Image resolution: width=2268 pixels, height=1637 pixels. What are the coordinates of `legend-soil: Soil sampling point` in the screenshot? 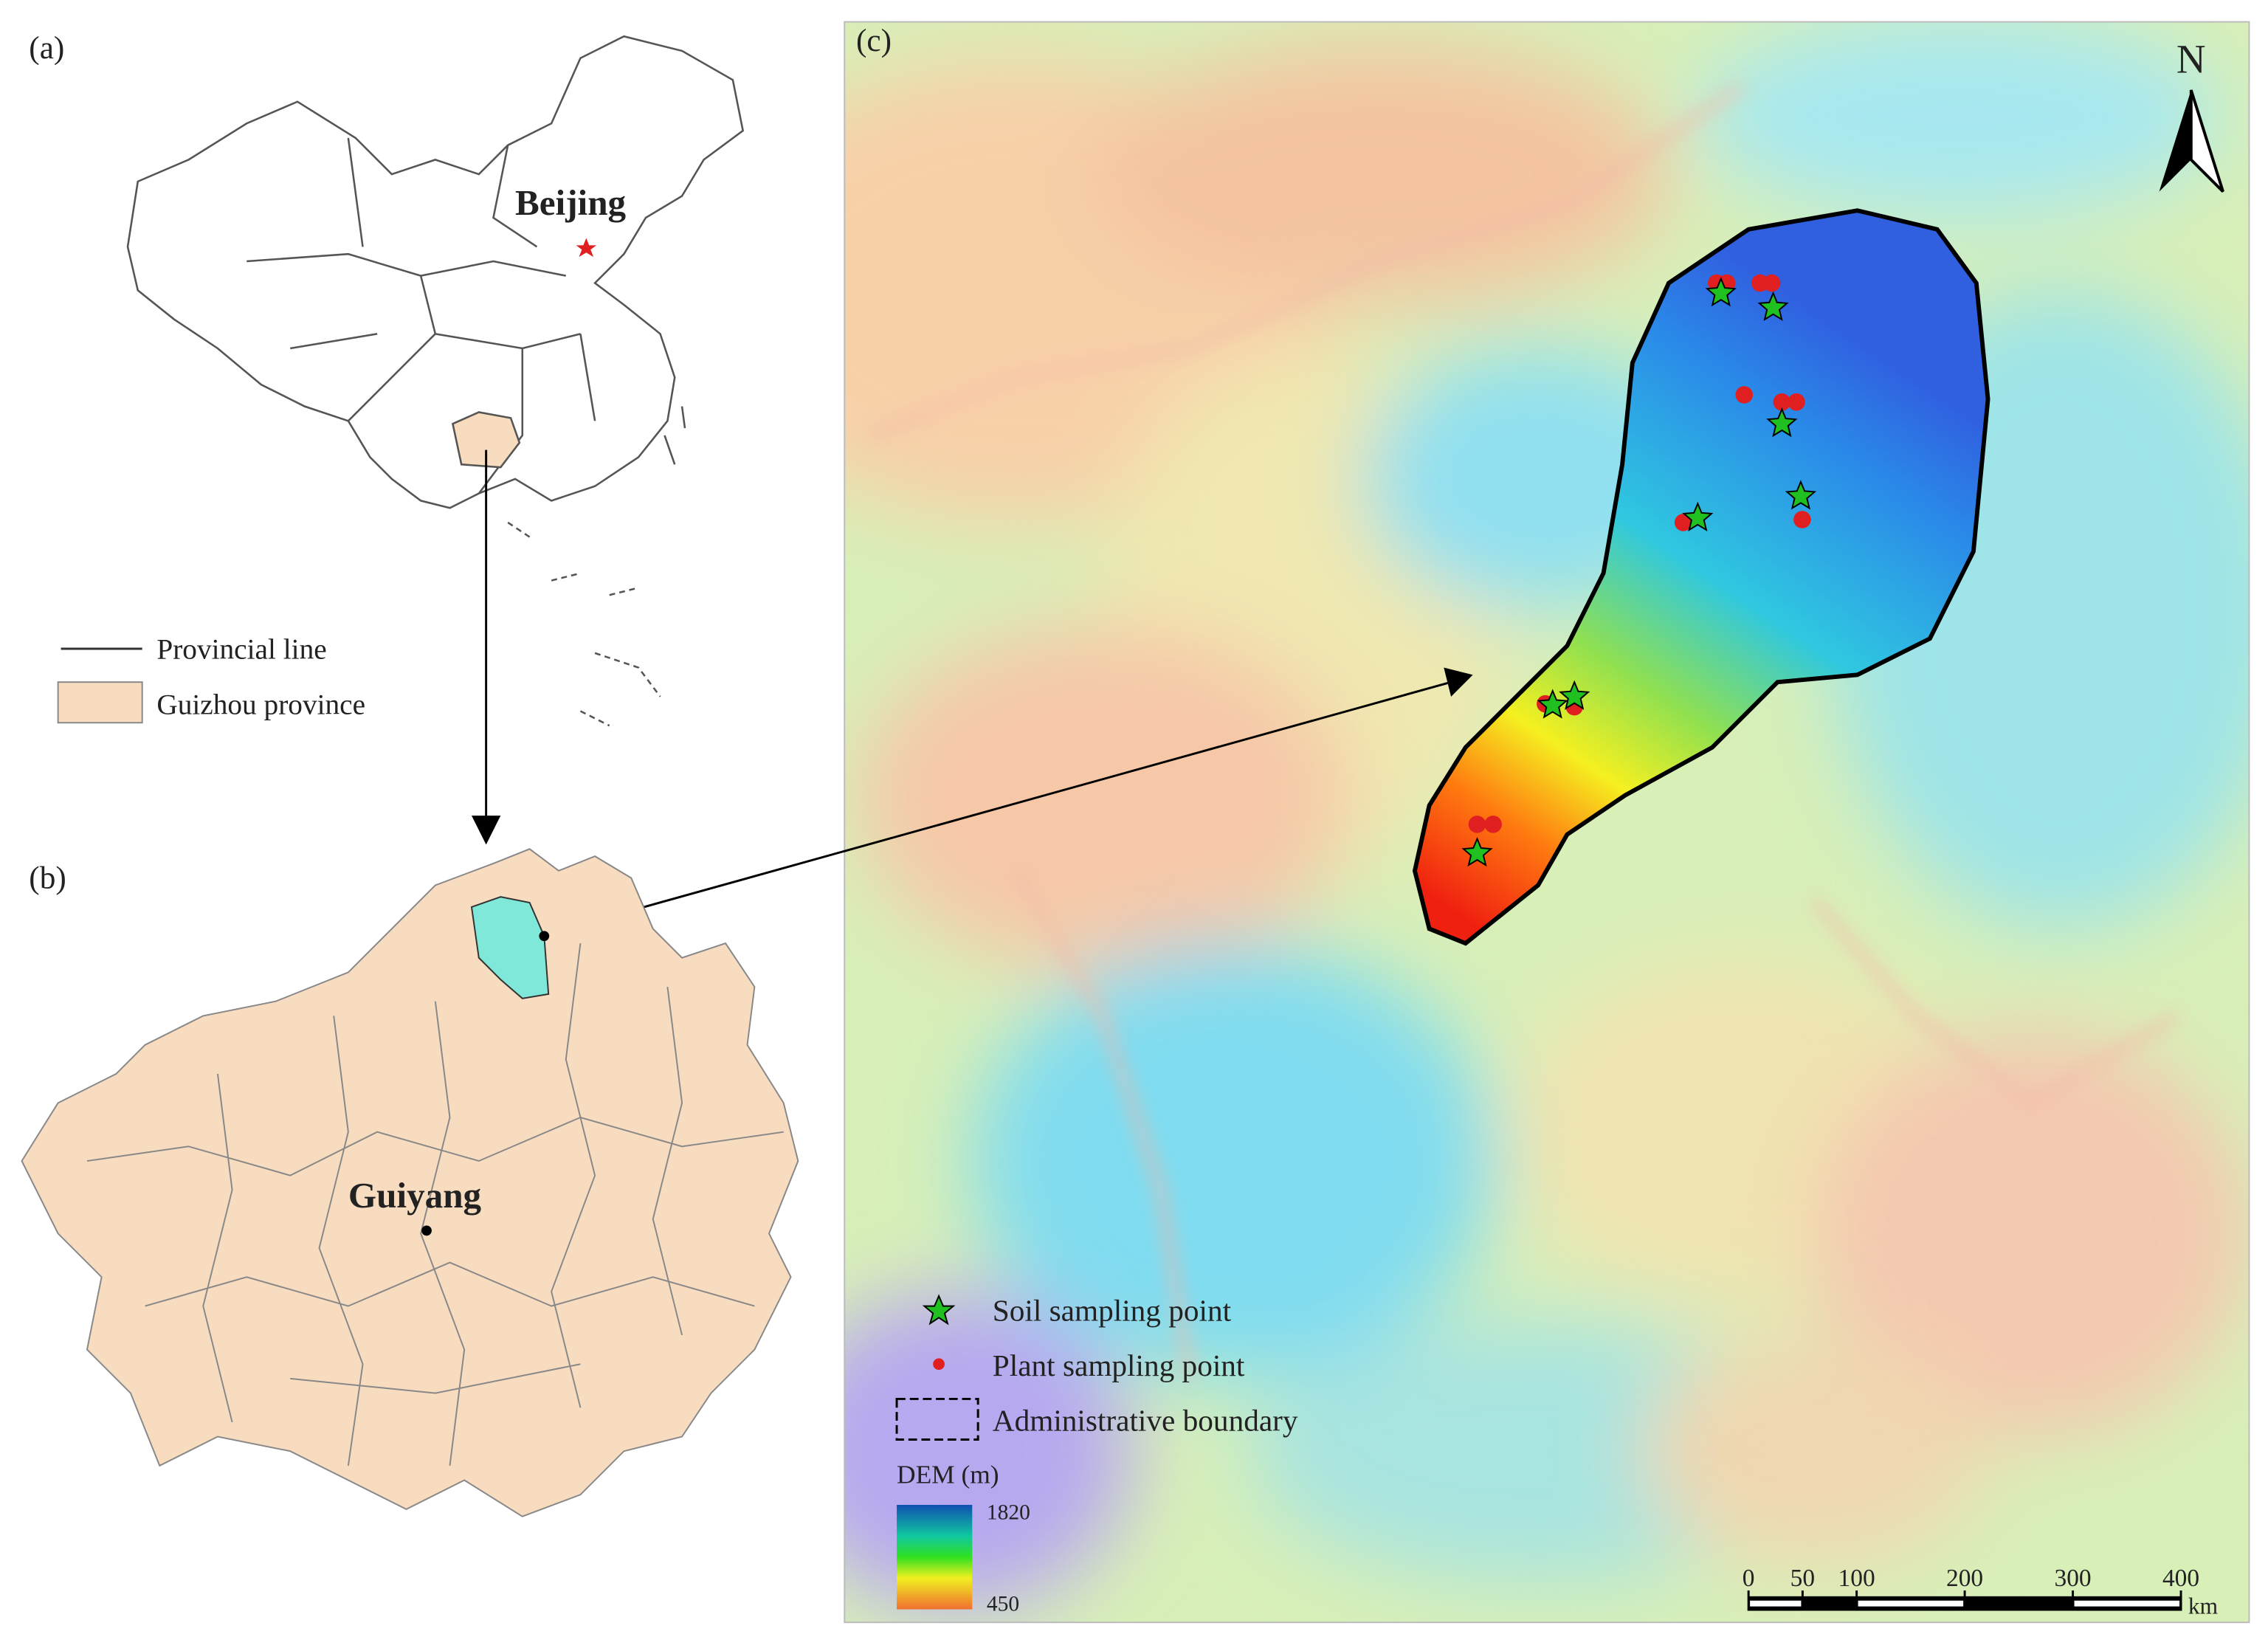 It's located at (1112, 1310).